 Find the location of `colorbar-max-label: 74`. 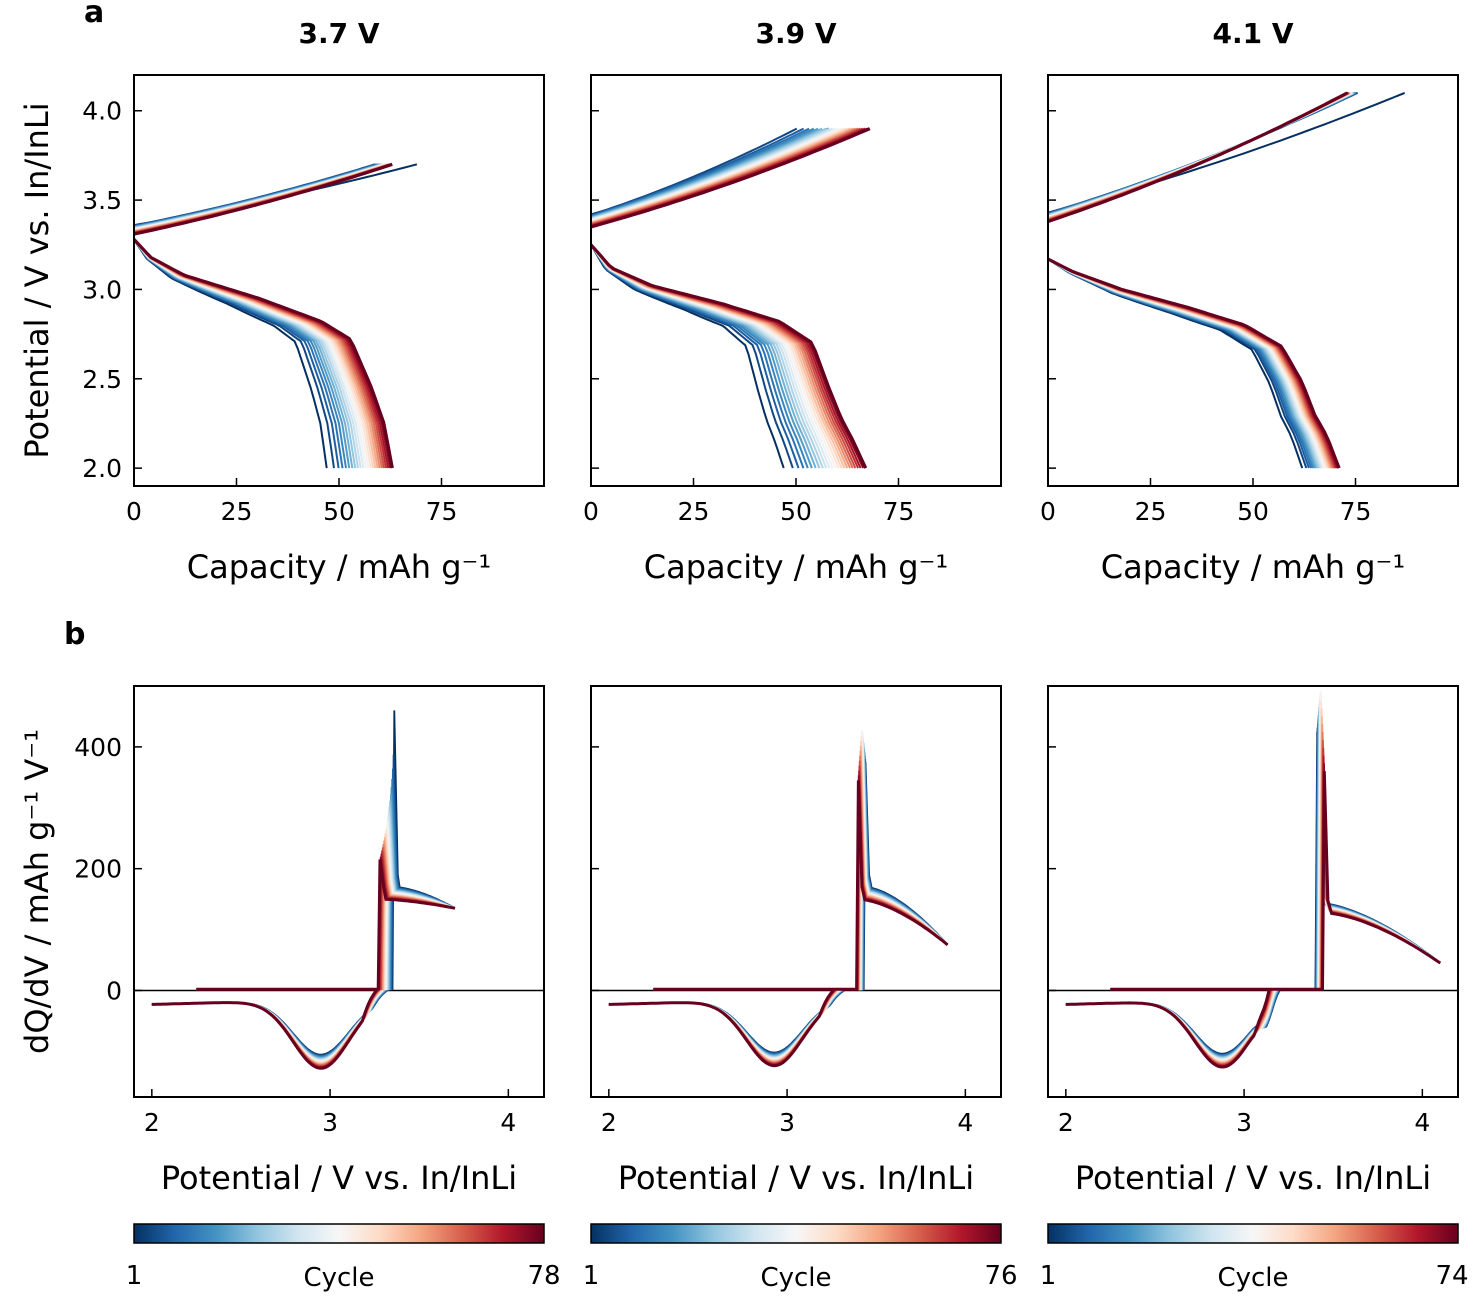

colorbar-max-label: 74 is located at coordinates (1451, 1276).